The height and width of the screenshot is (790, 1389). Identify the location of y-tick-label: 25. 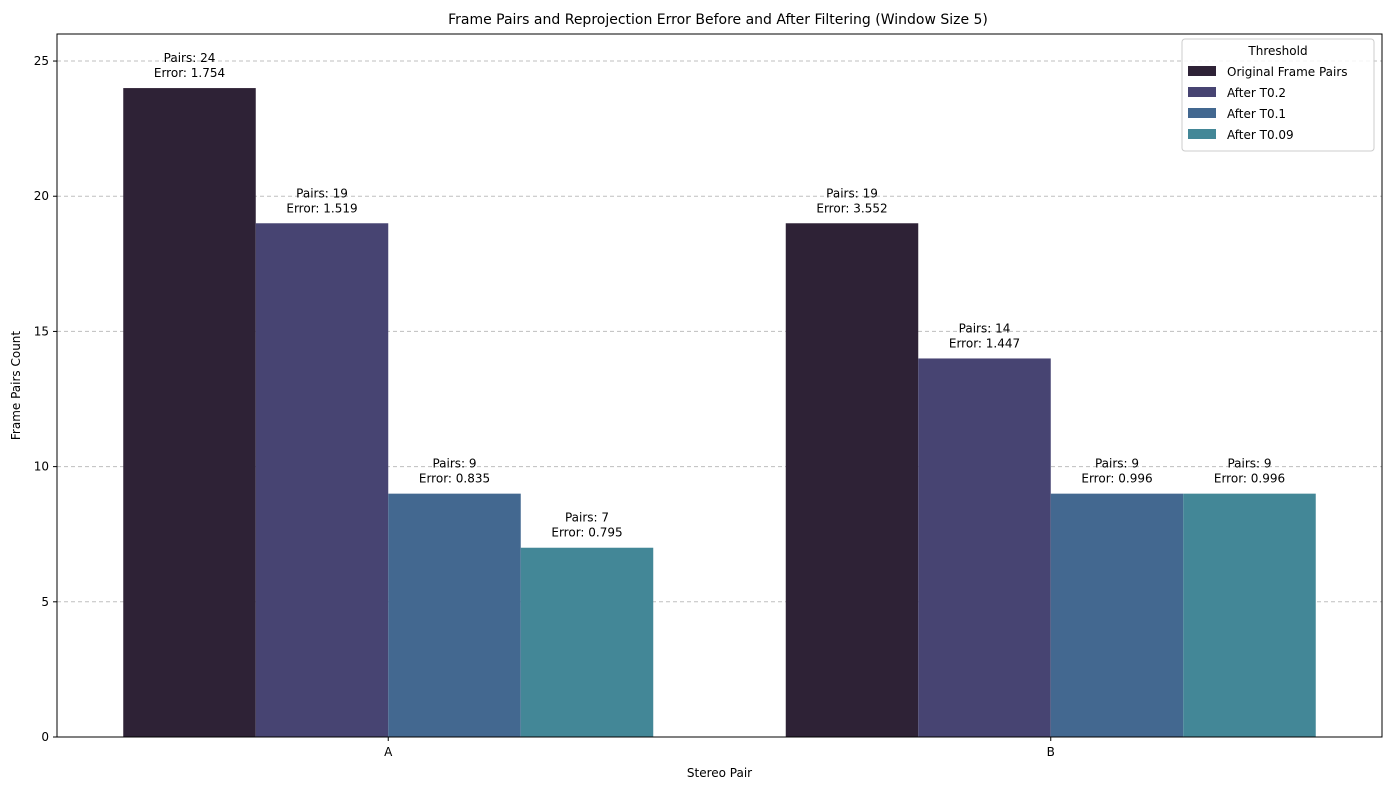
(41, 61).